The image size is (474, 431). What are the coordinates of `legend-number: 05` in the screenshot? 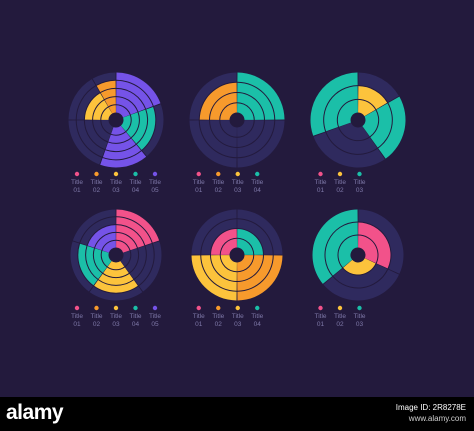 It's located at (155, 324).